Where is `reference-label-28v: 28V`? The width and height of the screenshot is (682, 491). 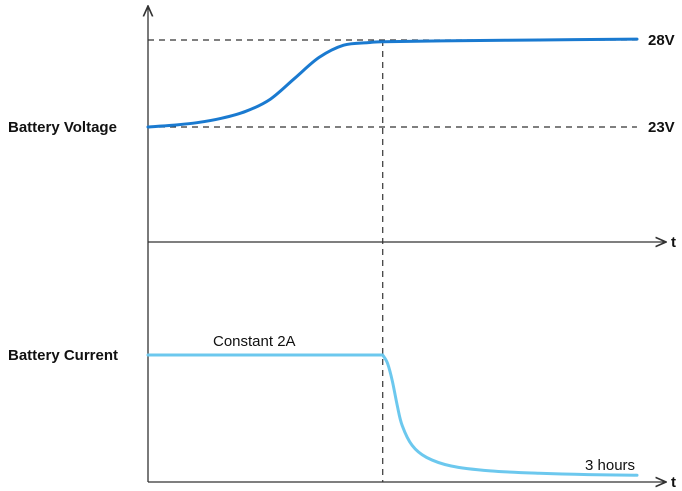
reference-label-28v: 28V is located at coordinates (661, 40).